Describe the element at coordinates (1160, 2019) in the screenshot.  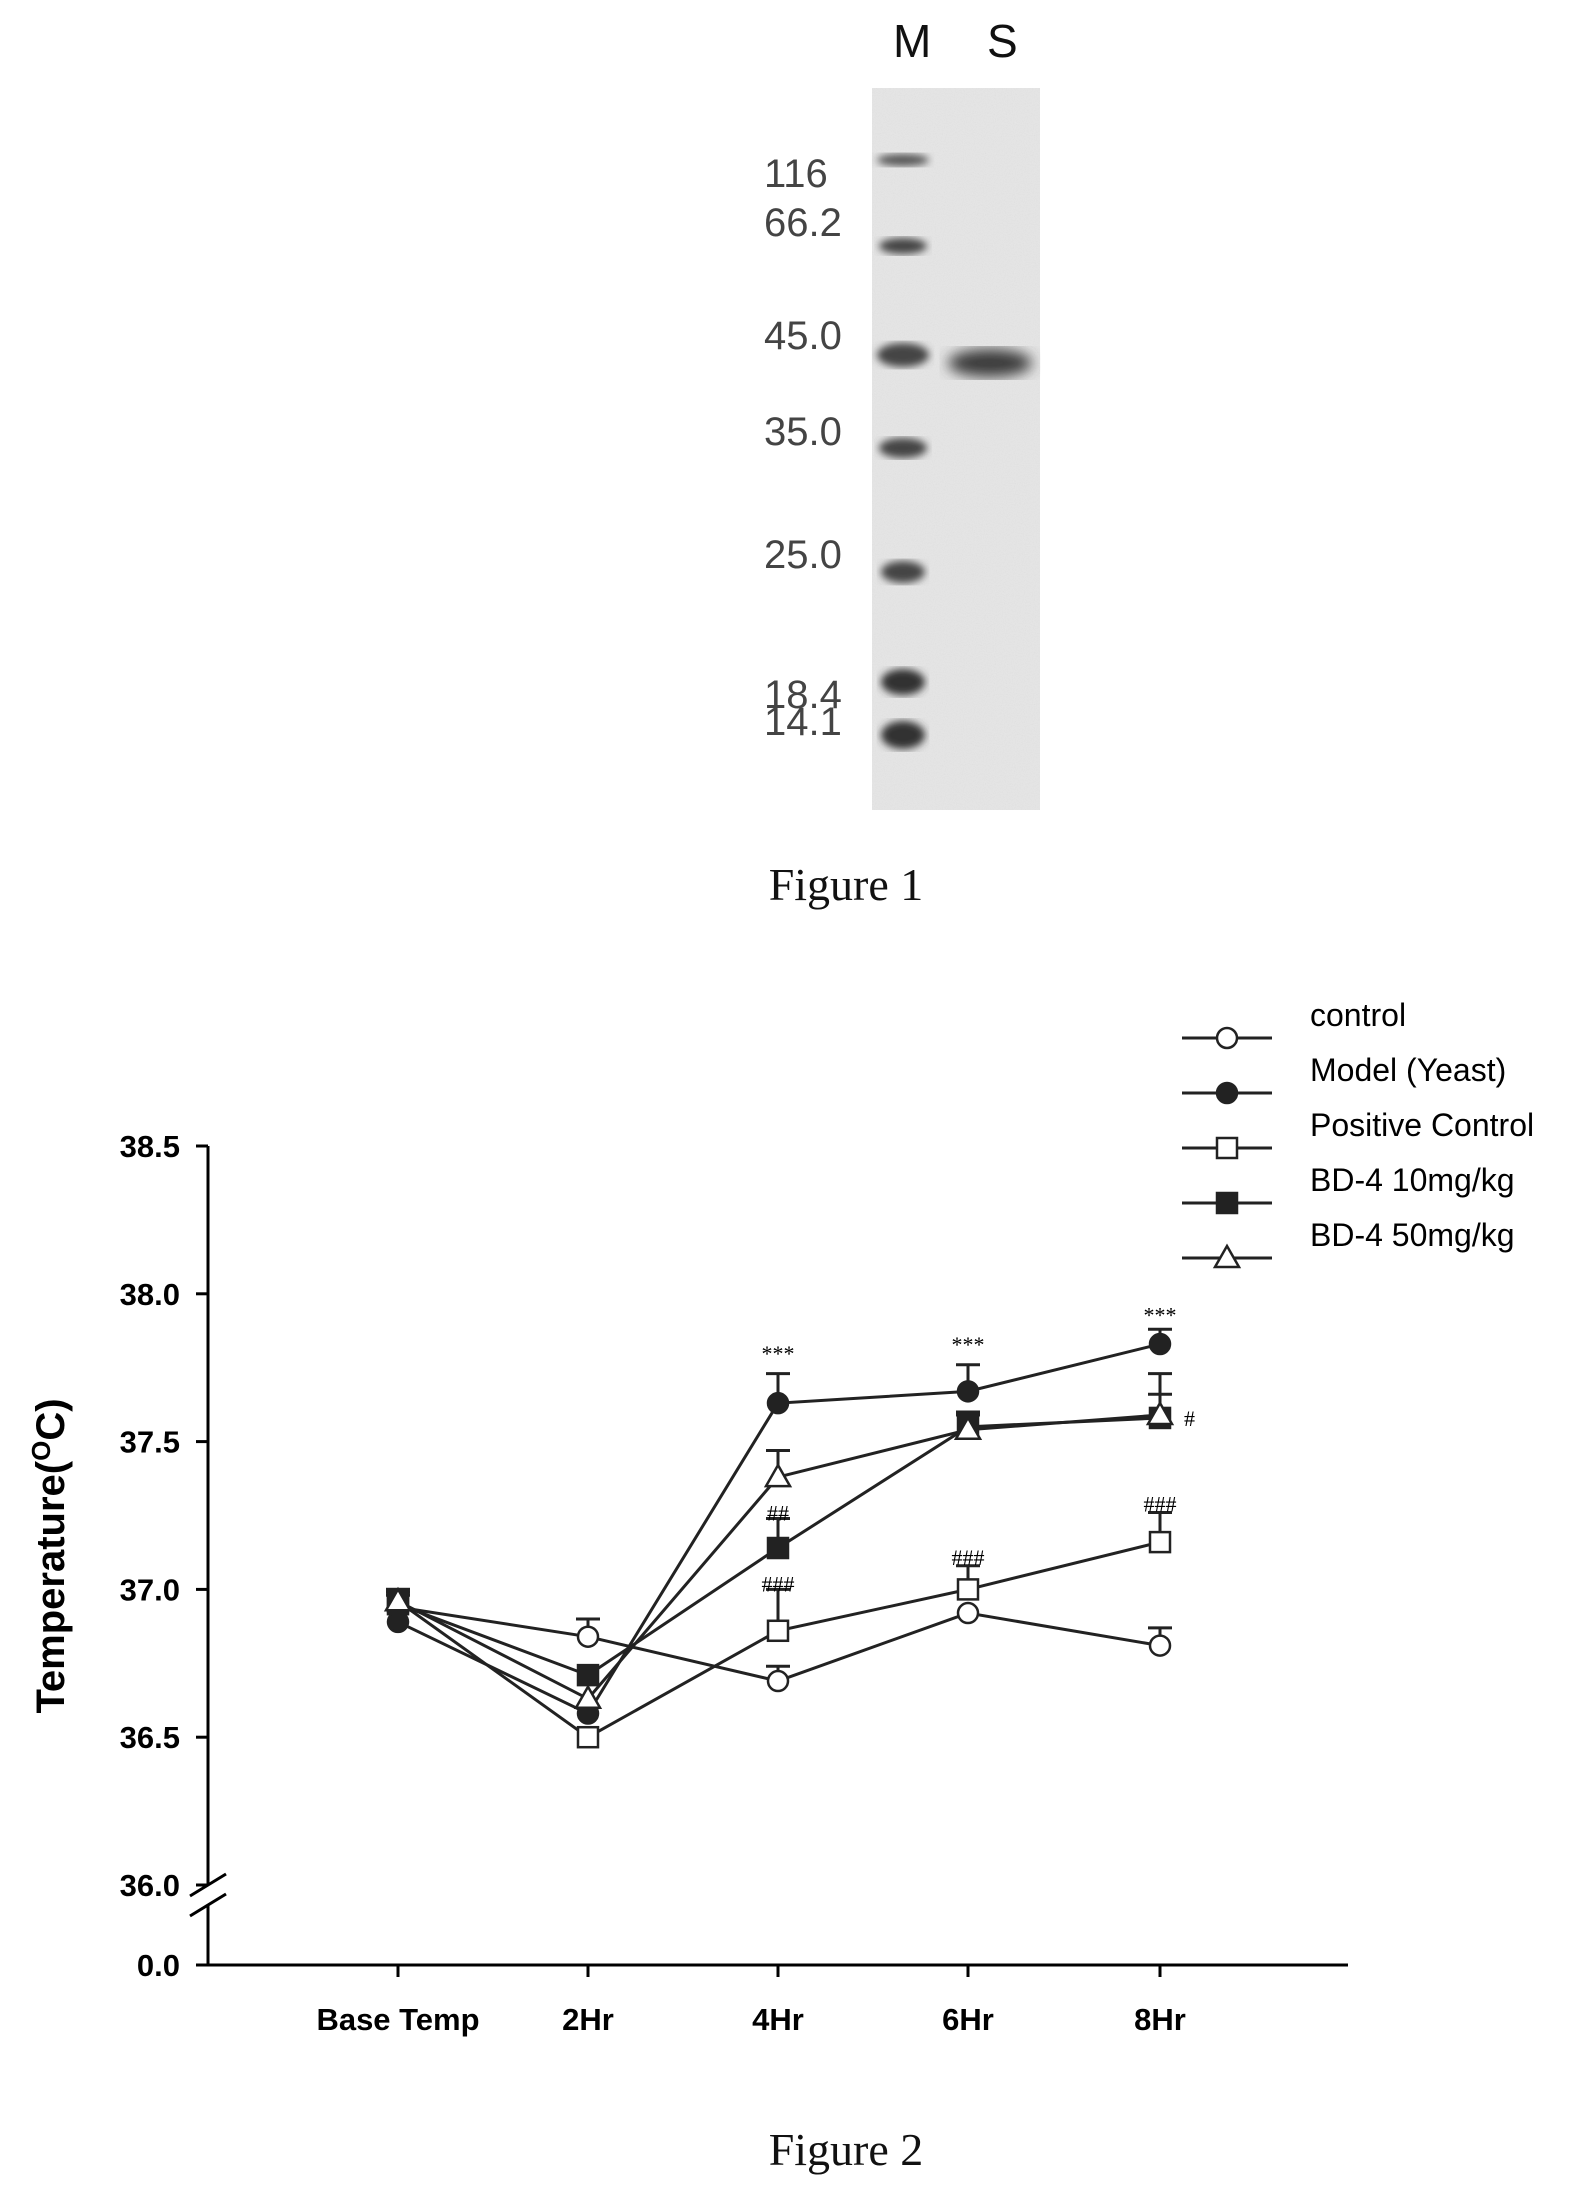
I see `x-tick-label: 8Hr` at that location.